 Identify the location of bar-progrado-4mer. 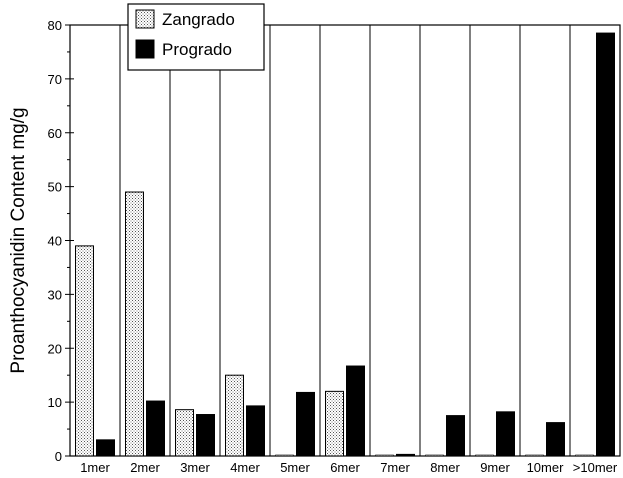
(255, 431).